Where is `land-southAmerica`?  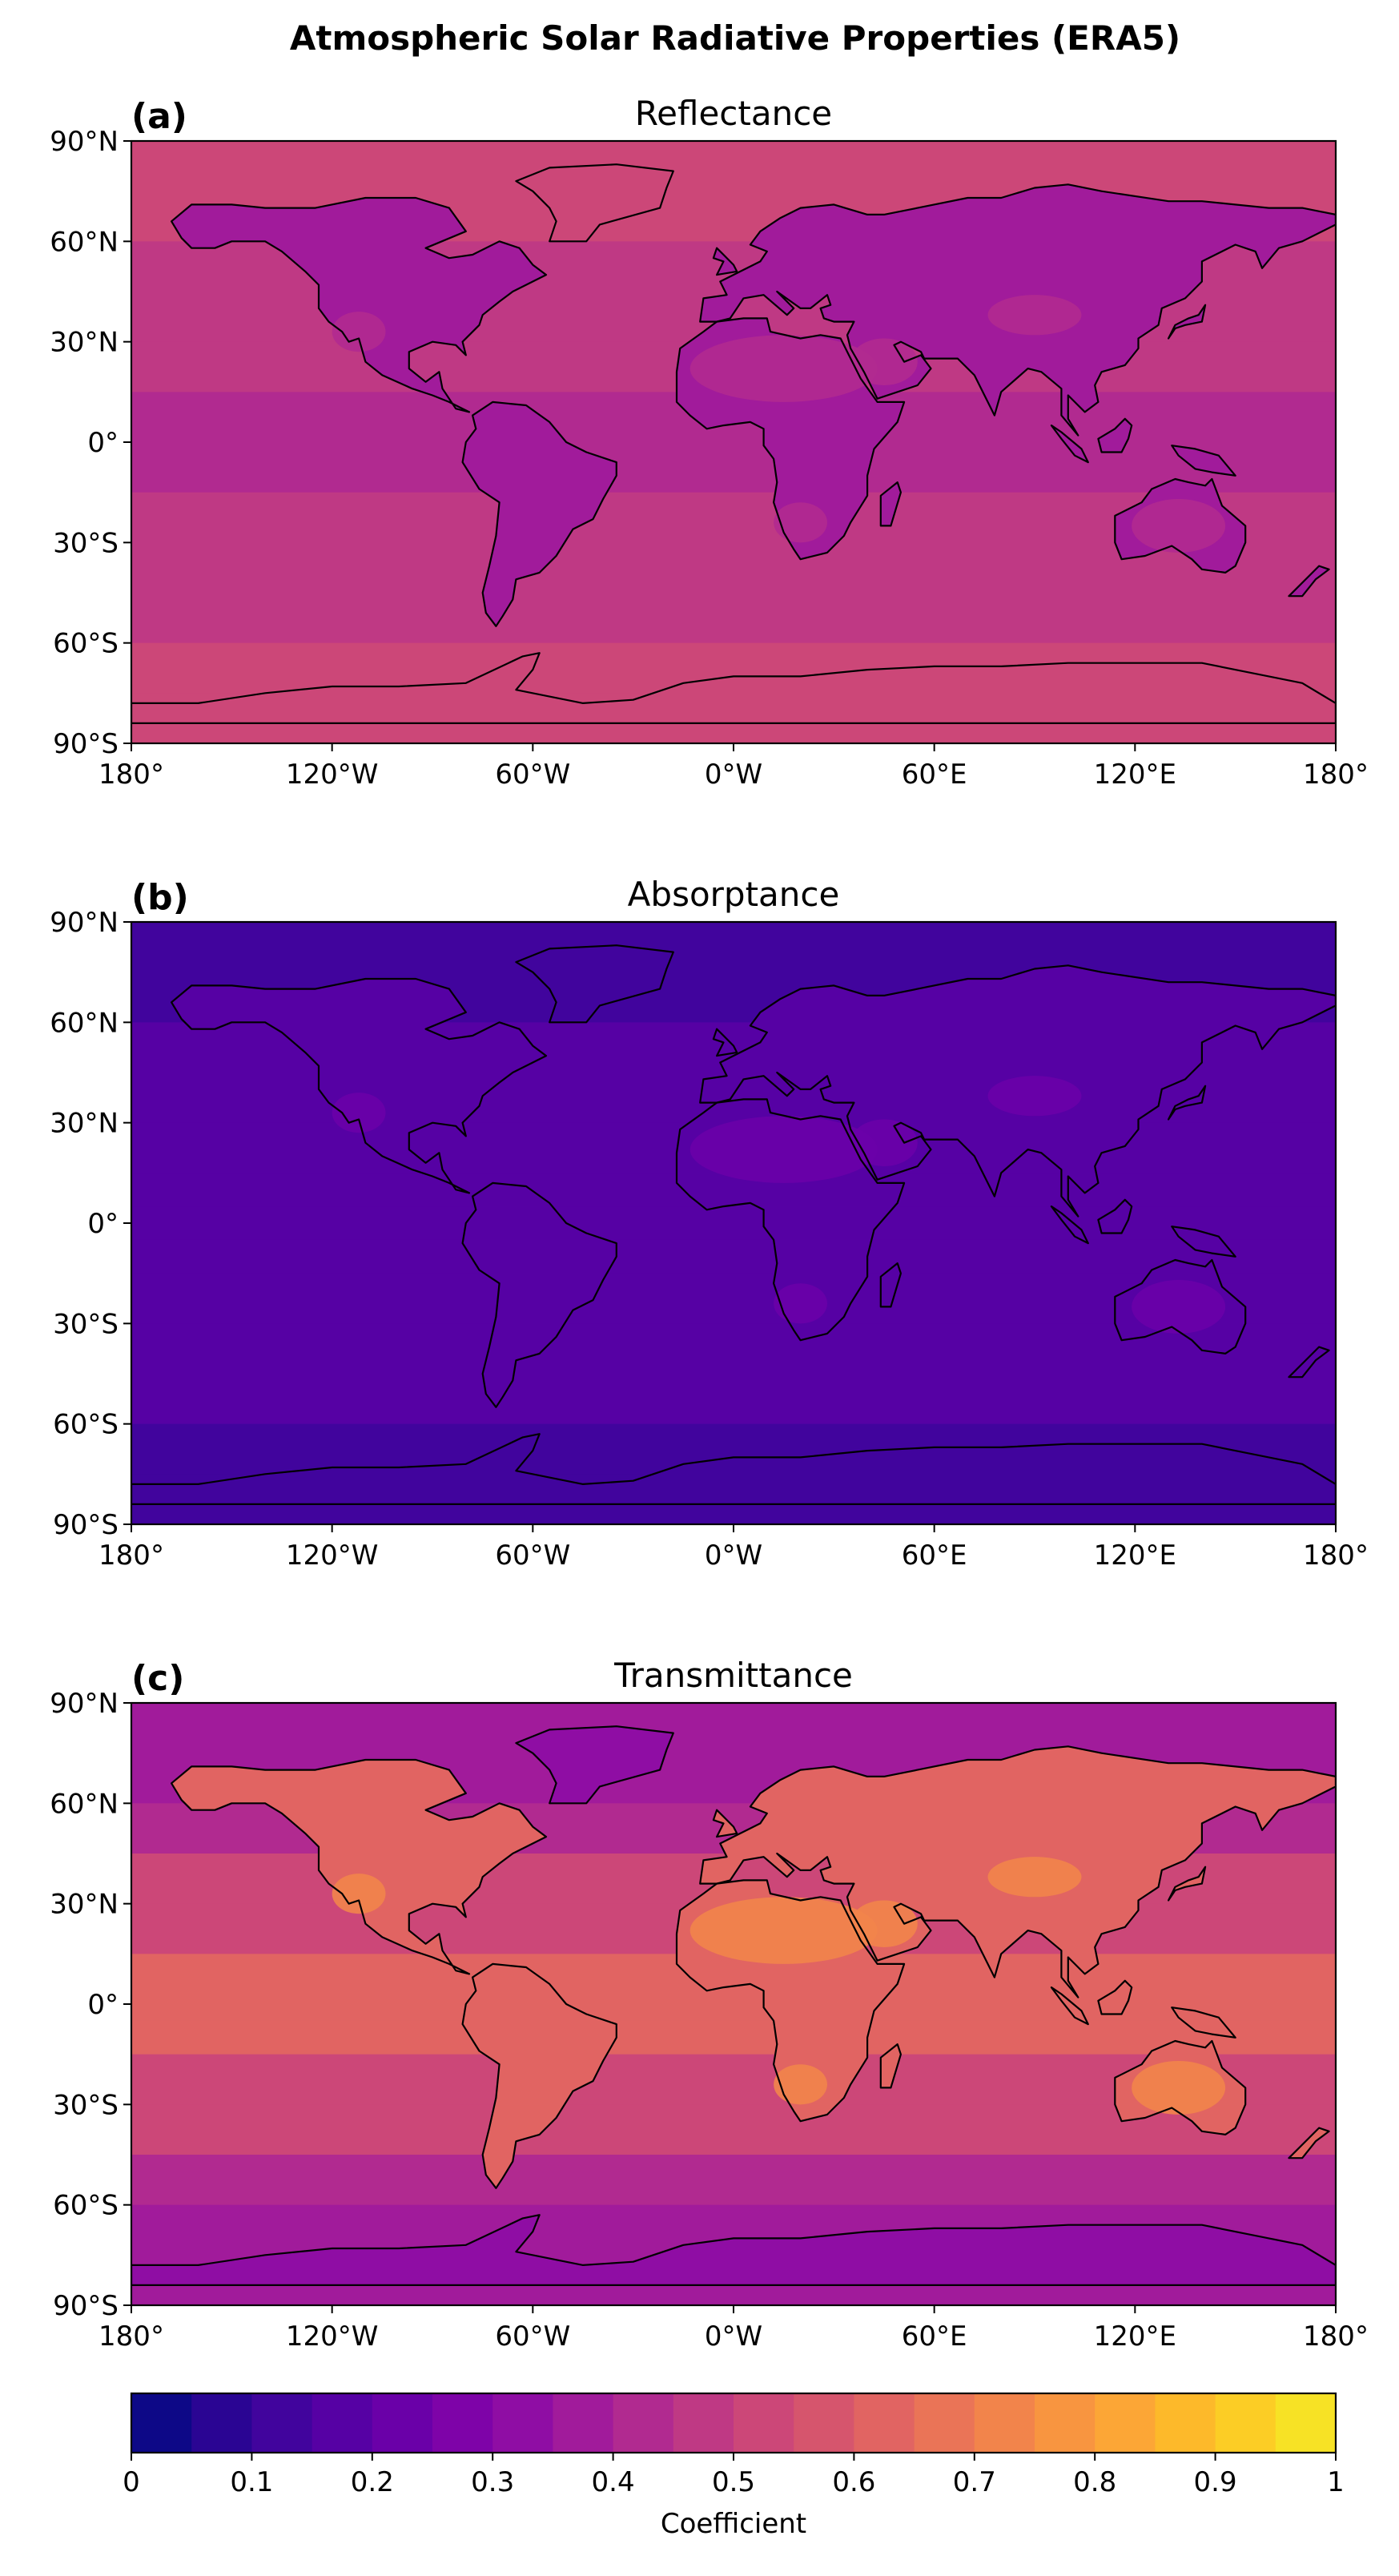
land-southAmerica is located at coordinates (539, 1294).